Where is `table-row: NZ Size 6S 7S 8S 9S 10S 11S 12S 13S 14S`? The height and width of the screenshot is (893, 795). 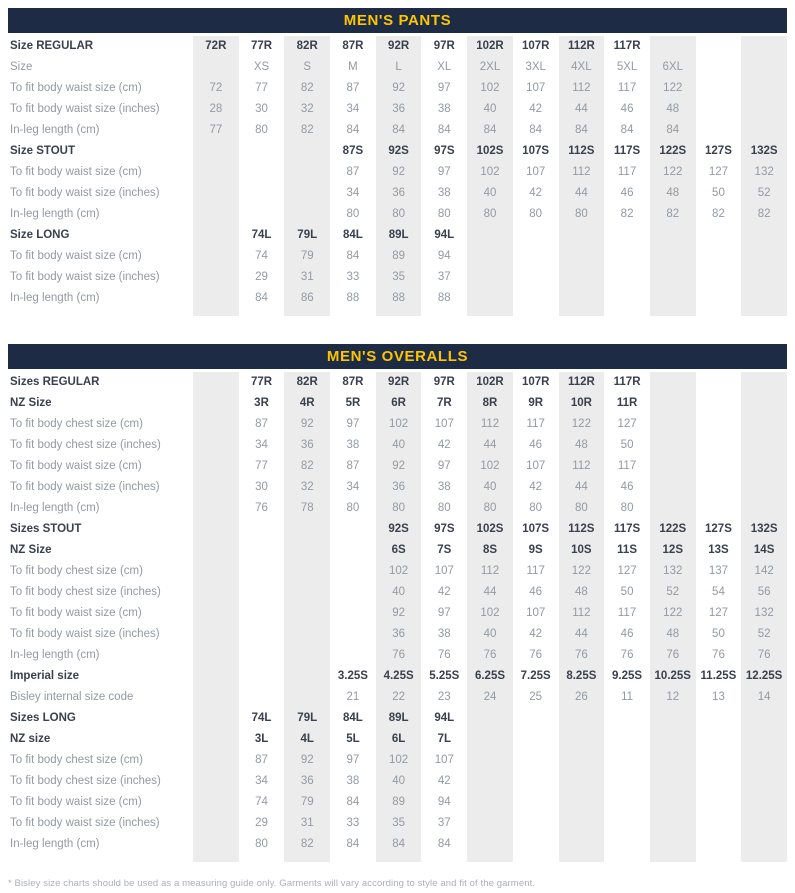 table-row: NZ Size 6S 7S 8S 9S 10S 11S 12S 13S 14S is located at coordinates (397, 550).